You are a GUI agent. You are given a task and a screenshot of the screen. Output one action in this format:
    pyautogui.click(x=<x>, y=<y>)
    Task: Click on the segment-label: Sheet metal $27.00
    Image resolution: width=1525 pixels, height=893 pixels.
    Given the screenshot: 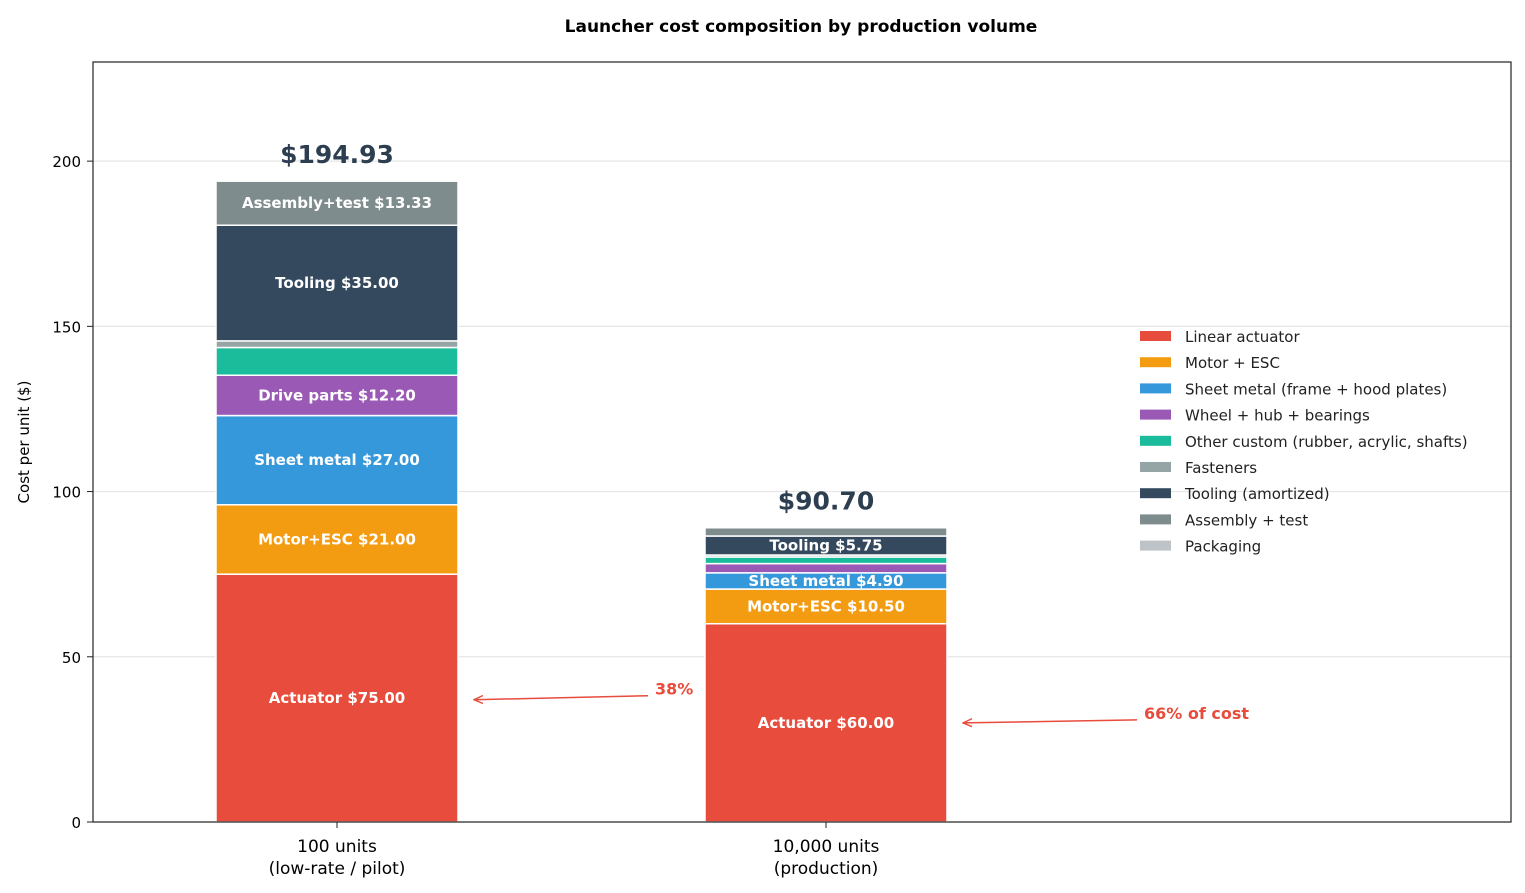 What is the action you would take?
    pyautogui.click(x=337, y=460)
    